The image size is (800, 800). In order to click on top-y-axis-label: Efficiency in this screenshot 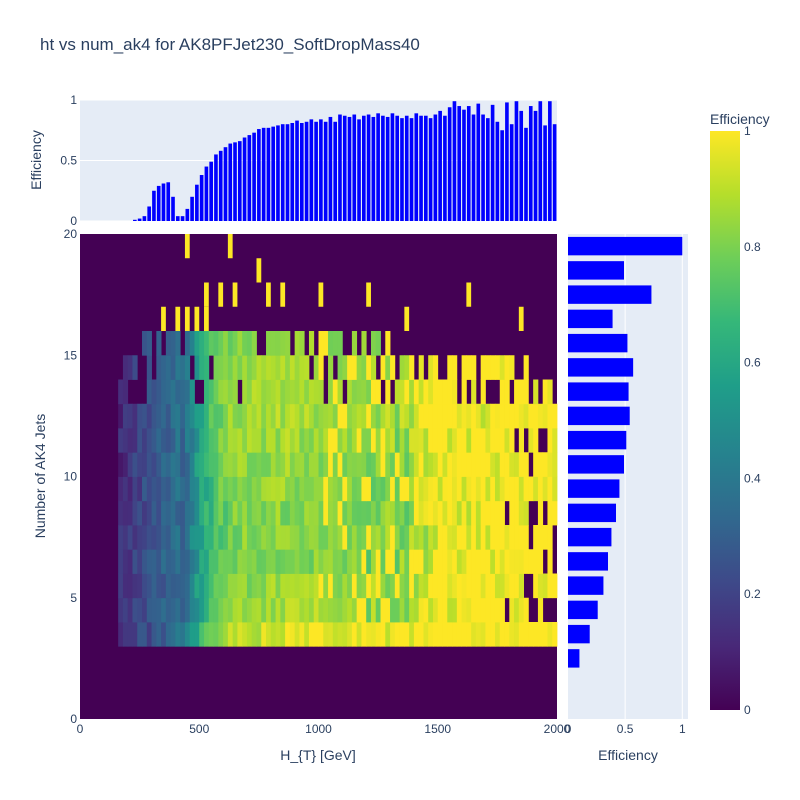, I will do `click(36, 160)`.